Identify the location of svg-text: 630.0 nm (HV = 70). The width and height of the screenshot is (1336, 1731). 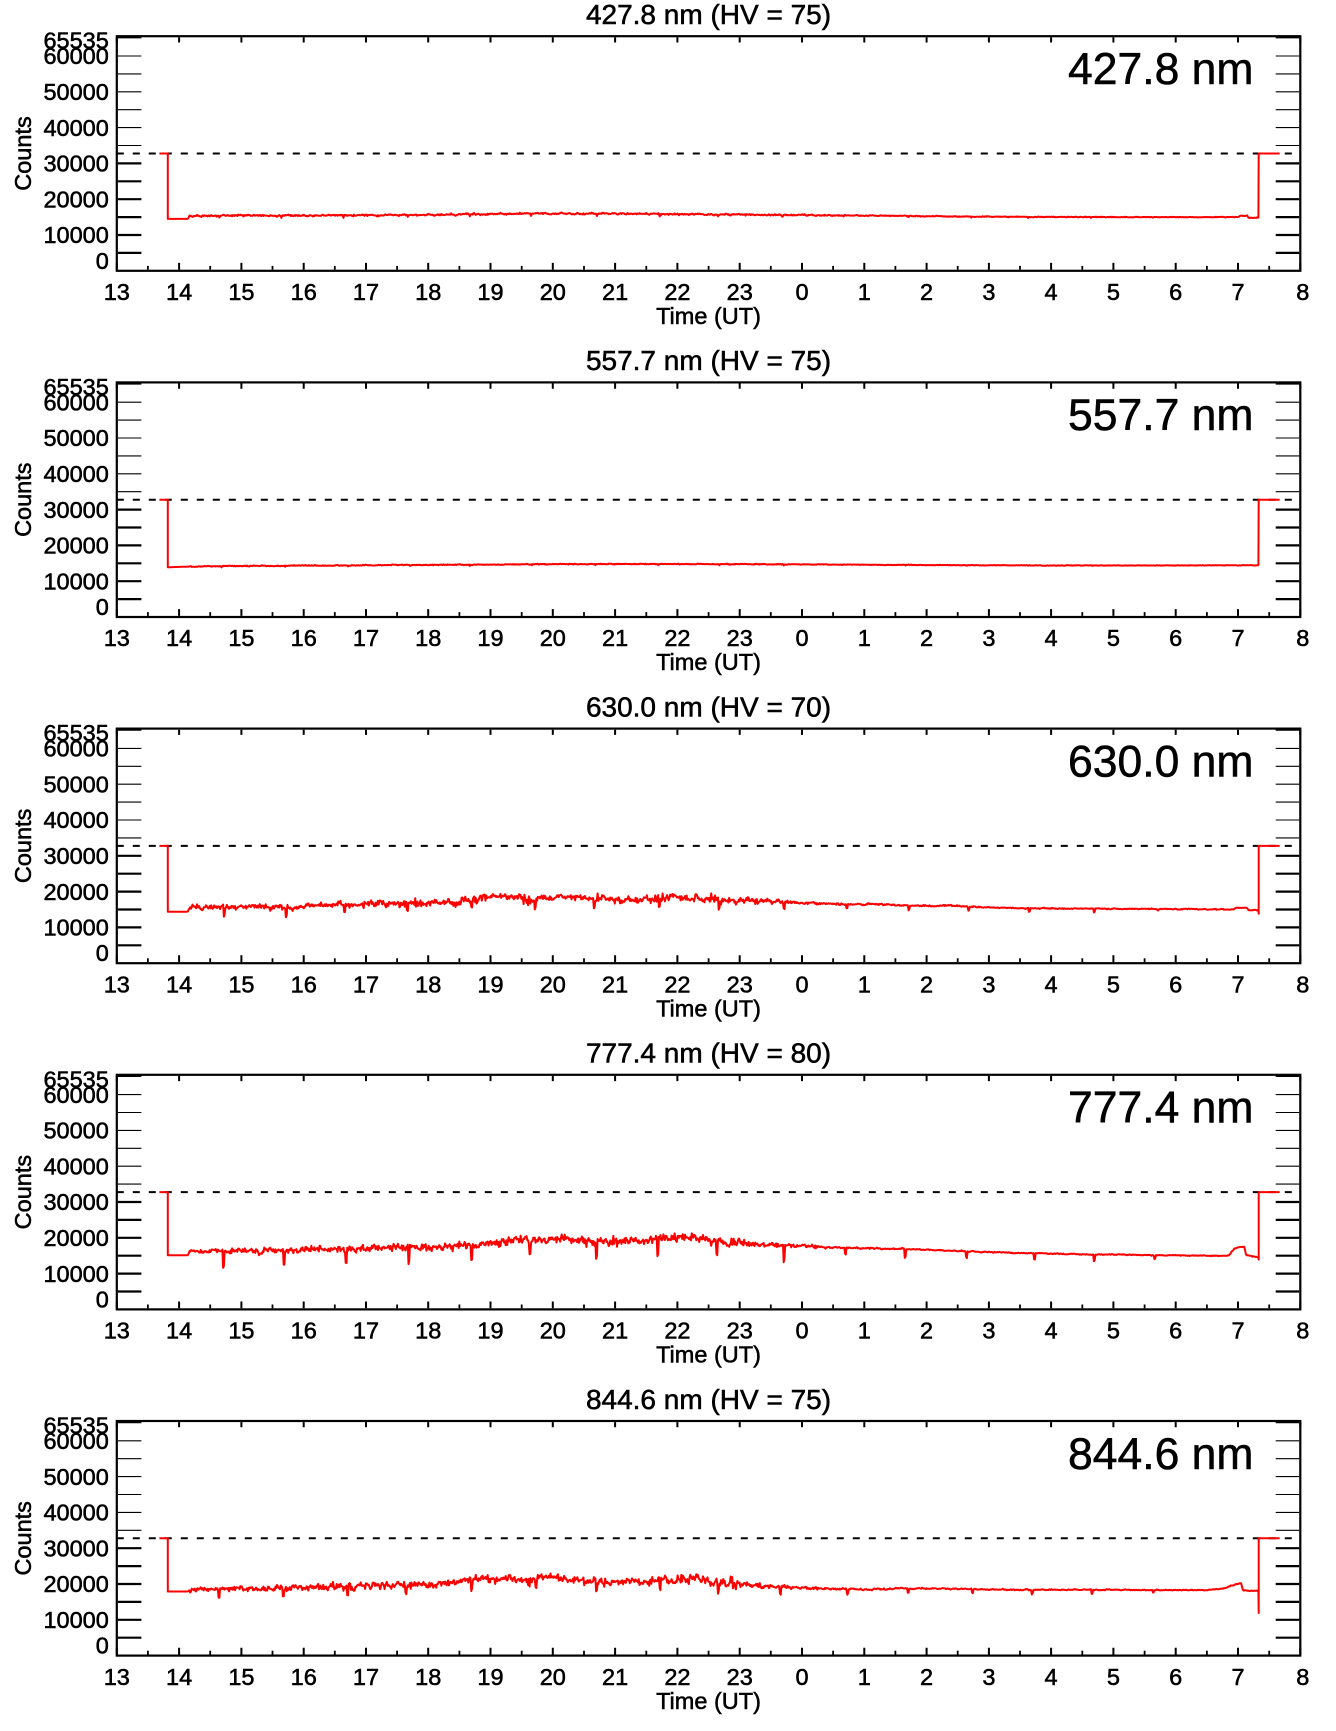
(708, 706).